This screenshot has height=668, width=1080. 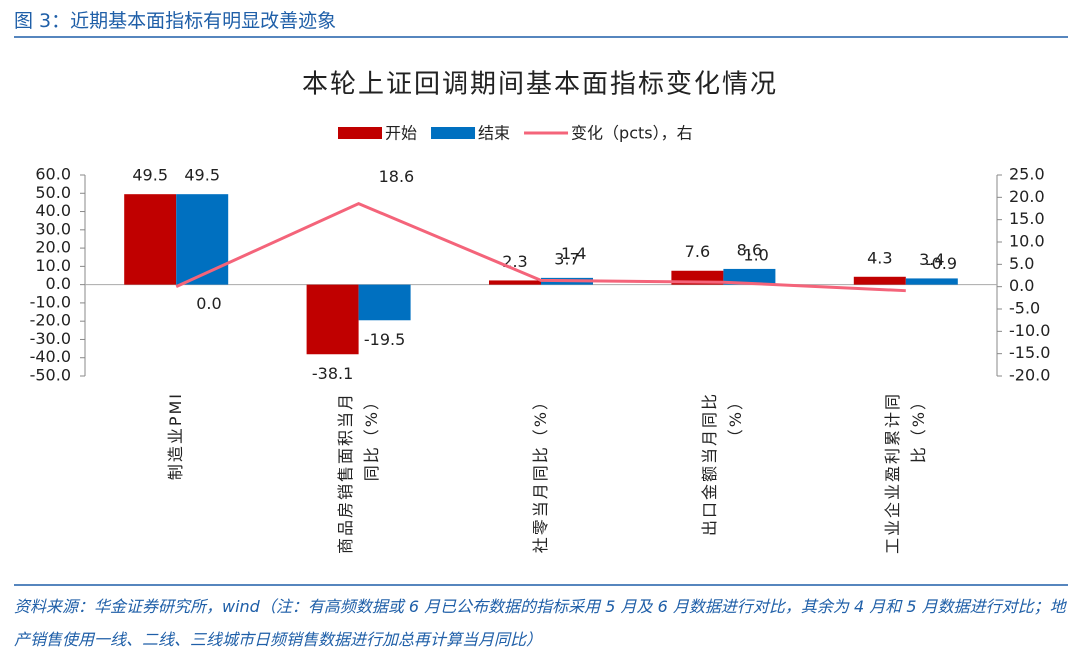 What do you see at coordinates (175, 21) in the screenshot?
I see `header: 图 3：近期基本面指标有明显改善迹象` at bounding box center [175, 21].